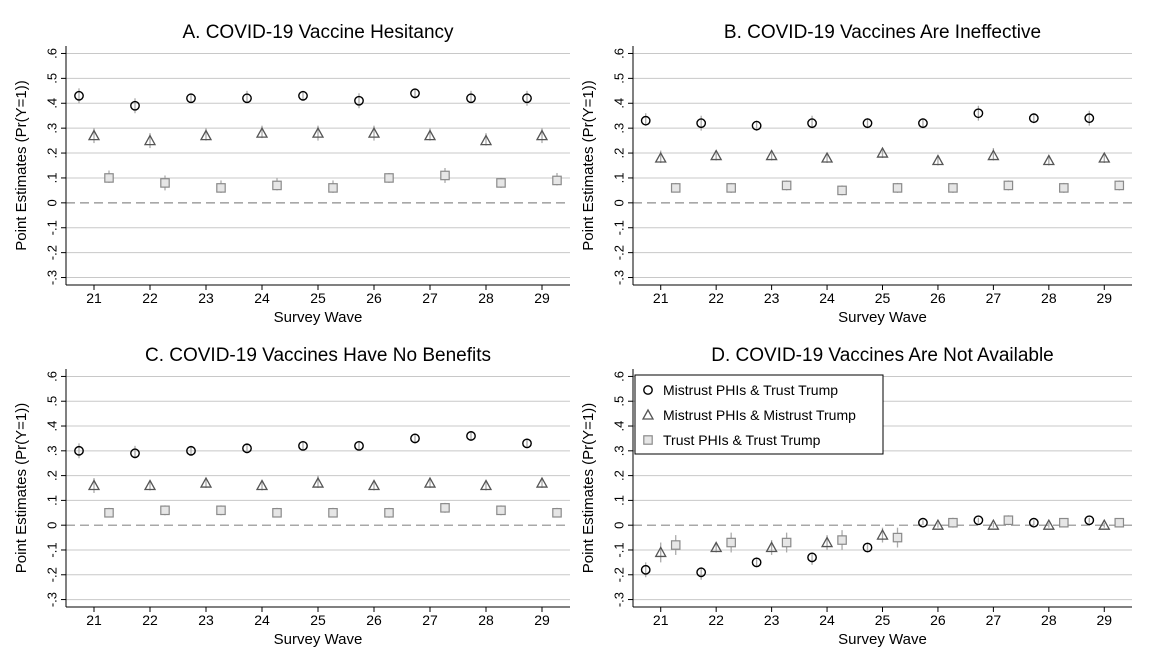  Describe the element at coordinates (618, 475) in the screenshot. I see `y-tick-label: .2` at that location.